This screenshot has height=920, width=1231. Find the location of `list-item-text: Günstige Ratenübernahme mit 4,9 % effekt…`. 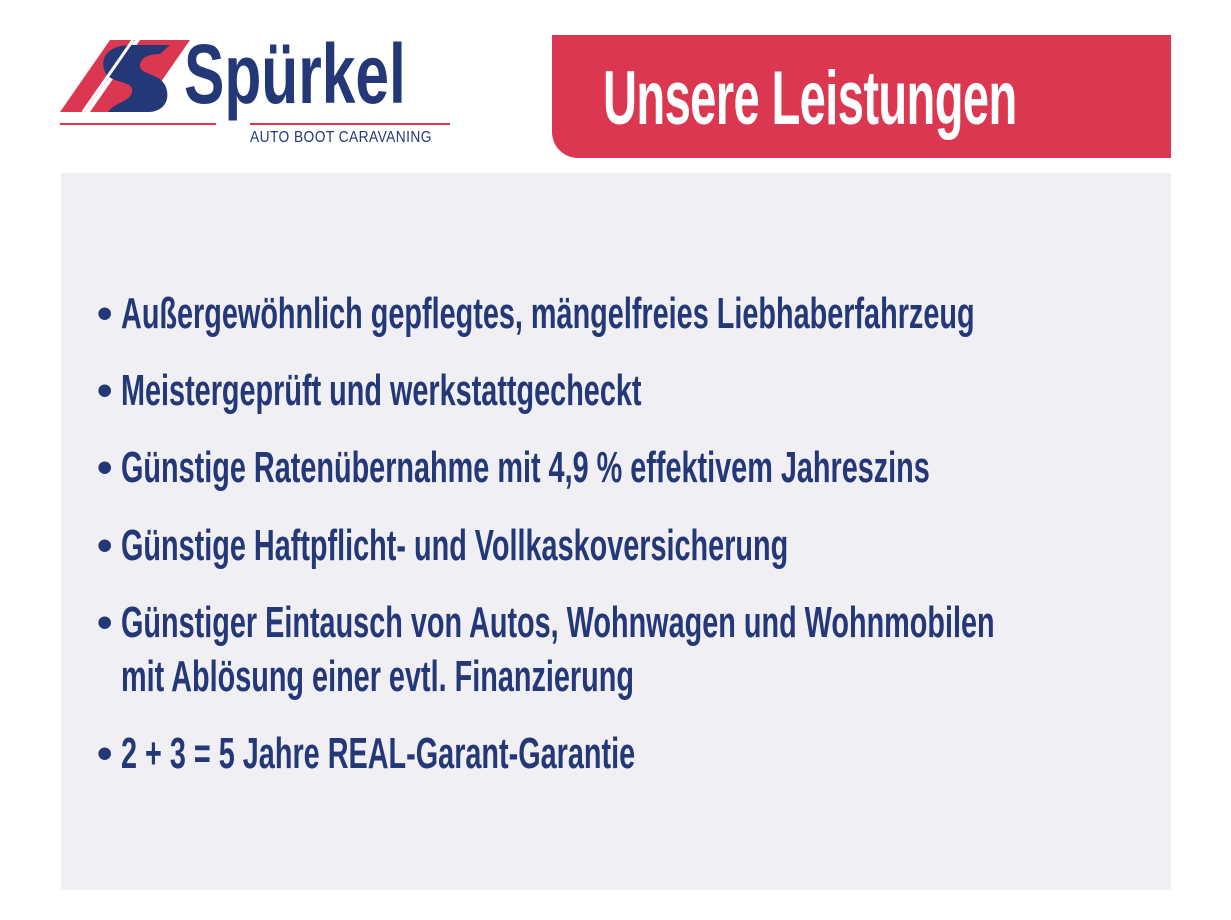

list-item-text: Günstige Ratenübernahme mit 4,9 % effekt… is located at coordinates (525, 467).